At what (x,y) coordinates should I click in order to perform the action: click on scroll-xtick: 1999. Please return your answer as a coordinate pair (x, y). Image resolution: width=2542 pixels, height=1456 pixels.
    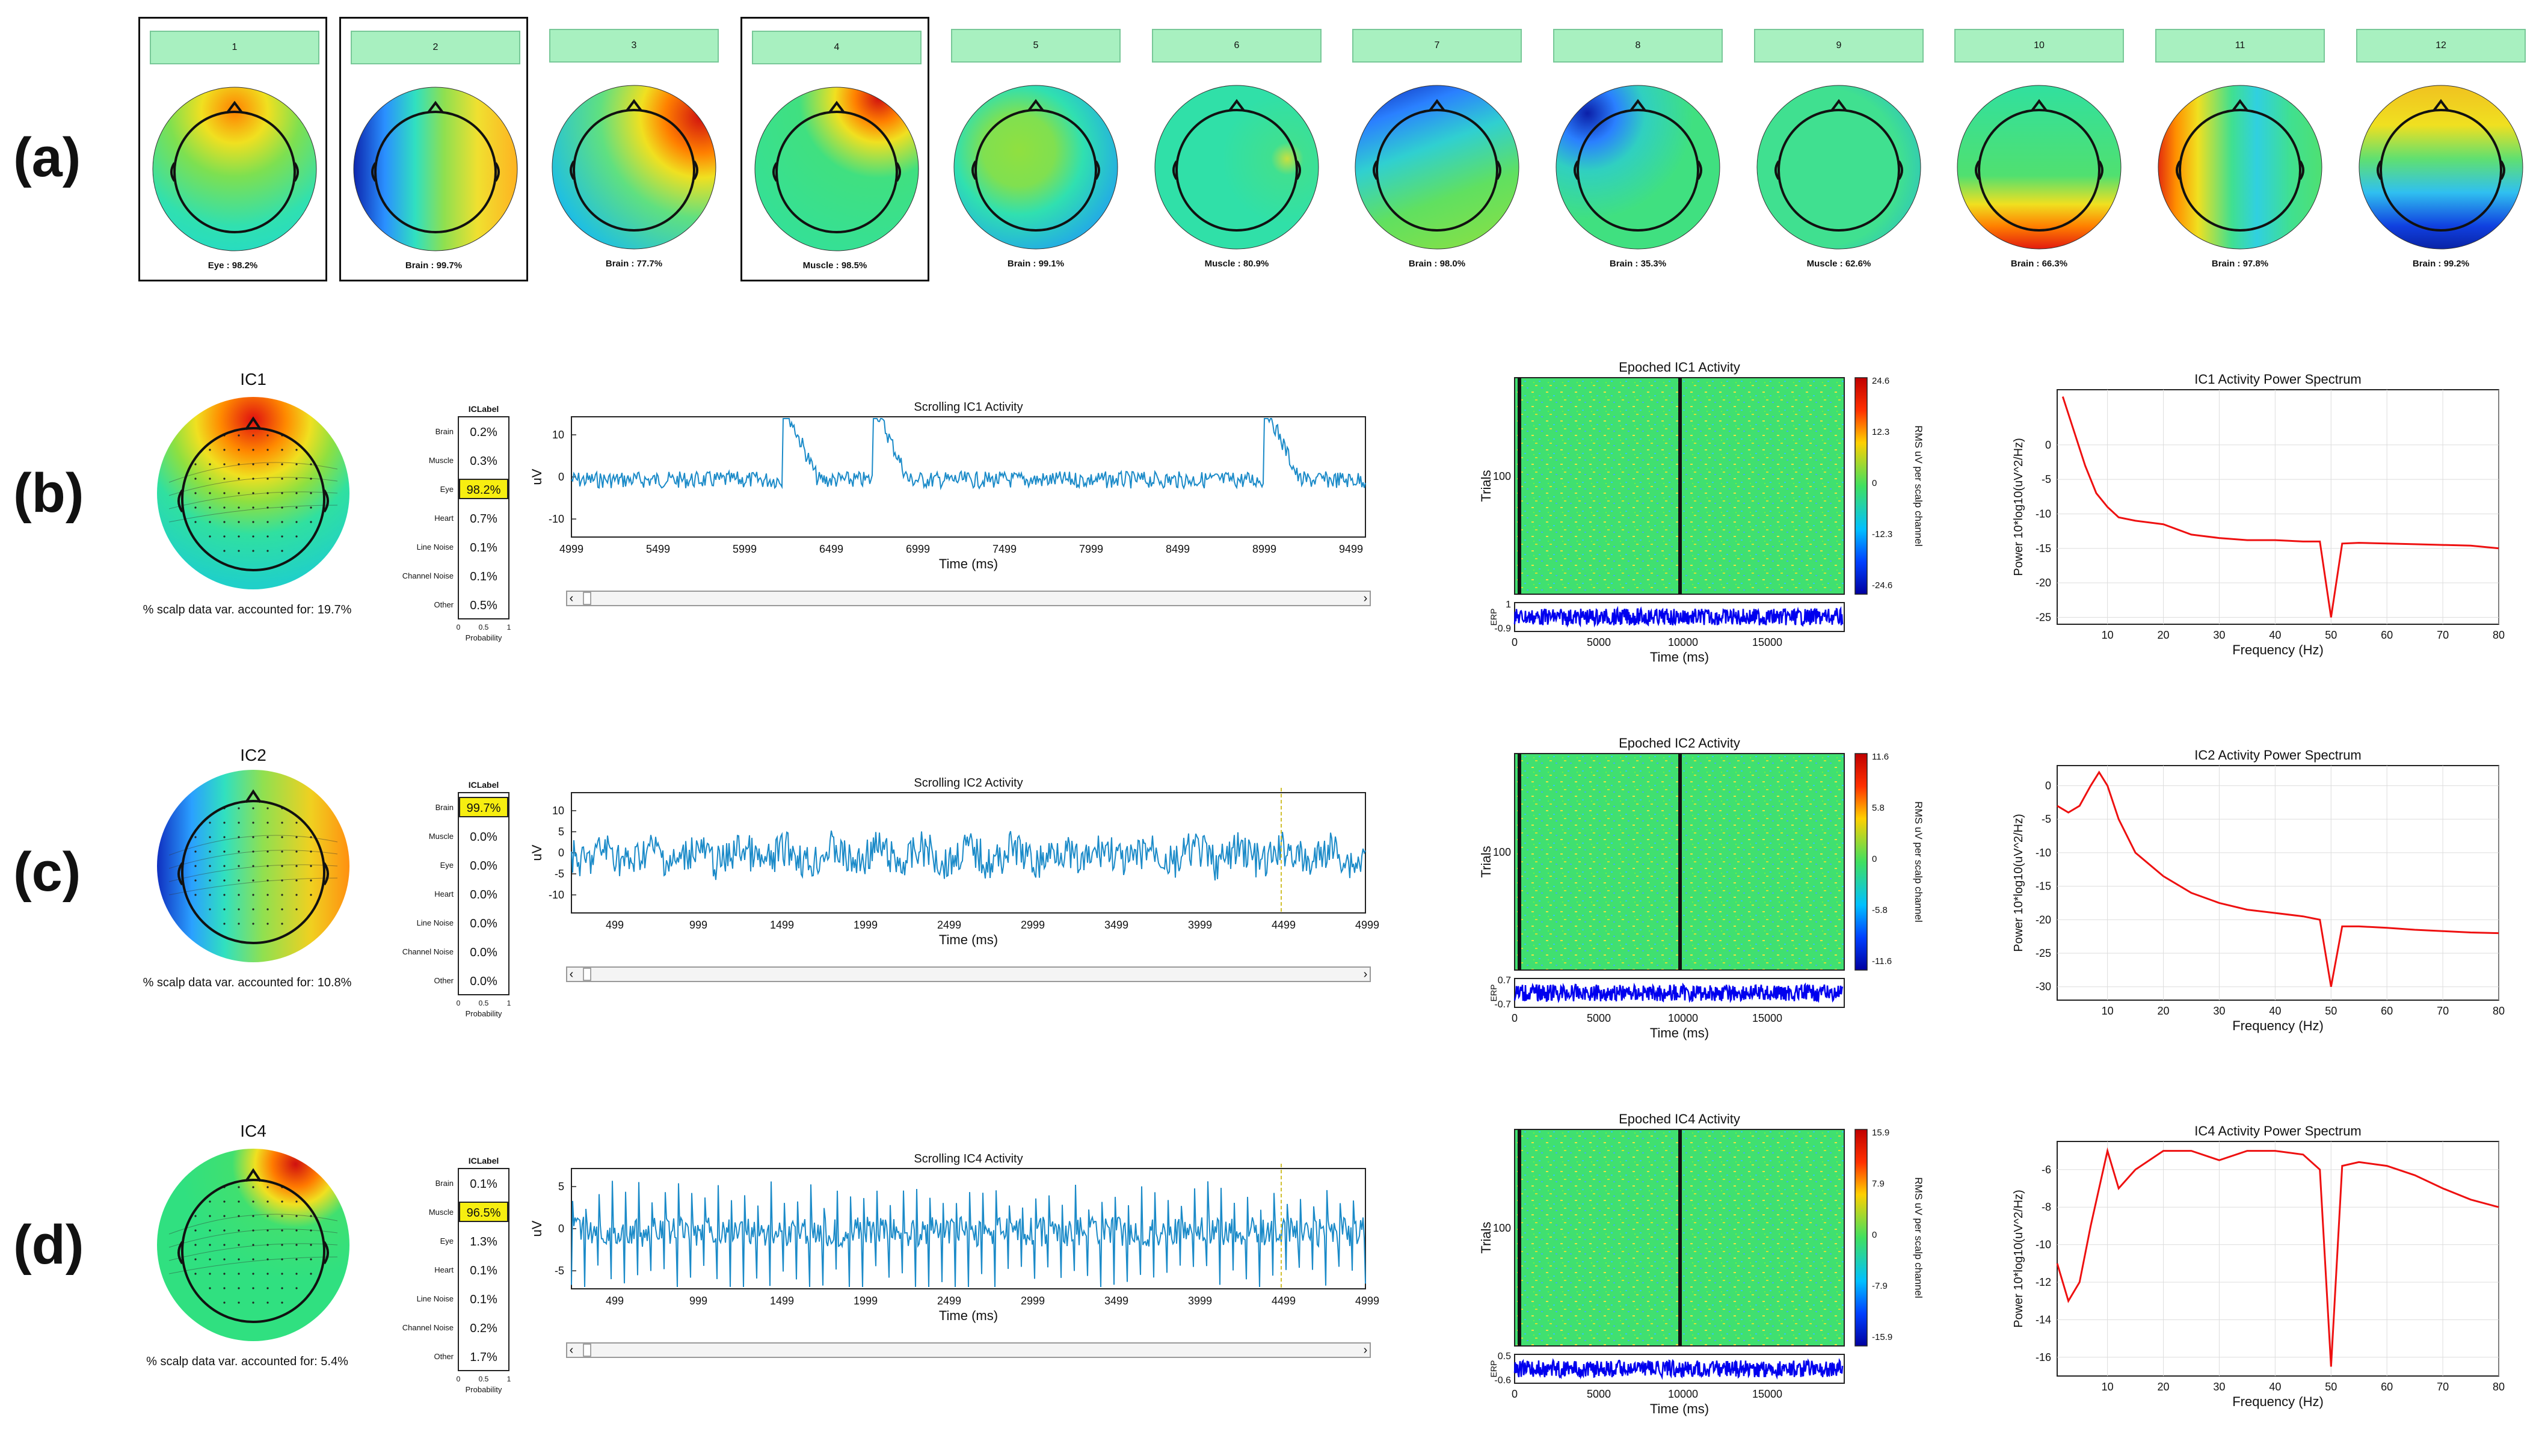
    Looking at the image, I should click on (866, 1301).